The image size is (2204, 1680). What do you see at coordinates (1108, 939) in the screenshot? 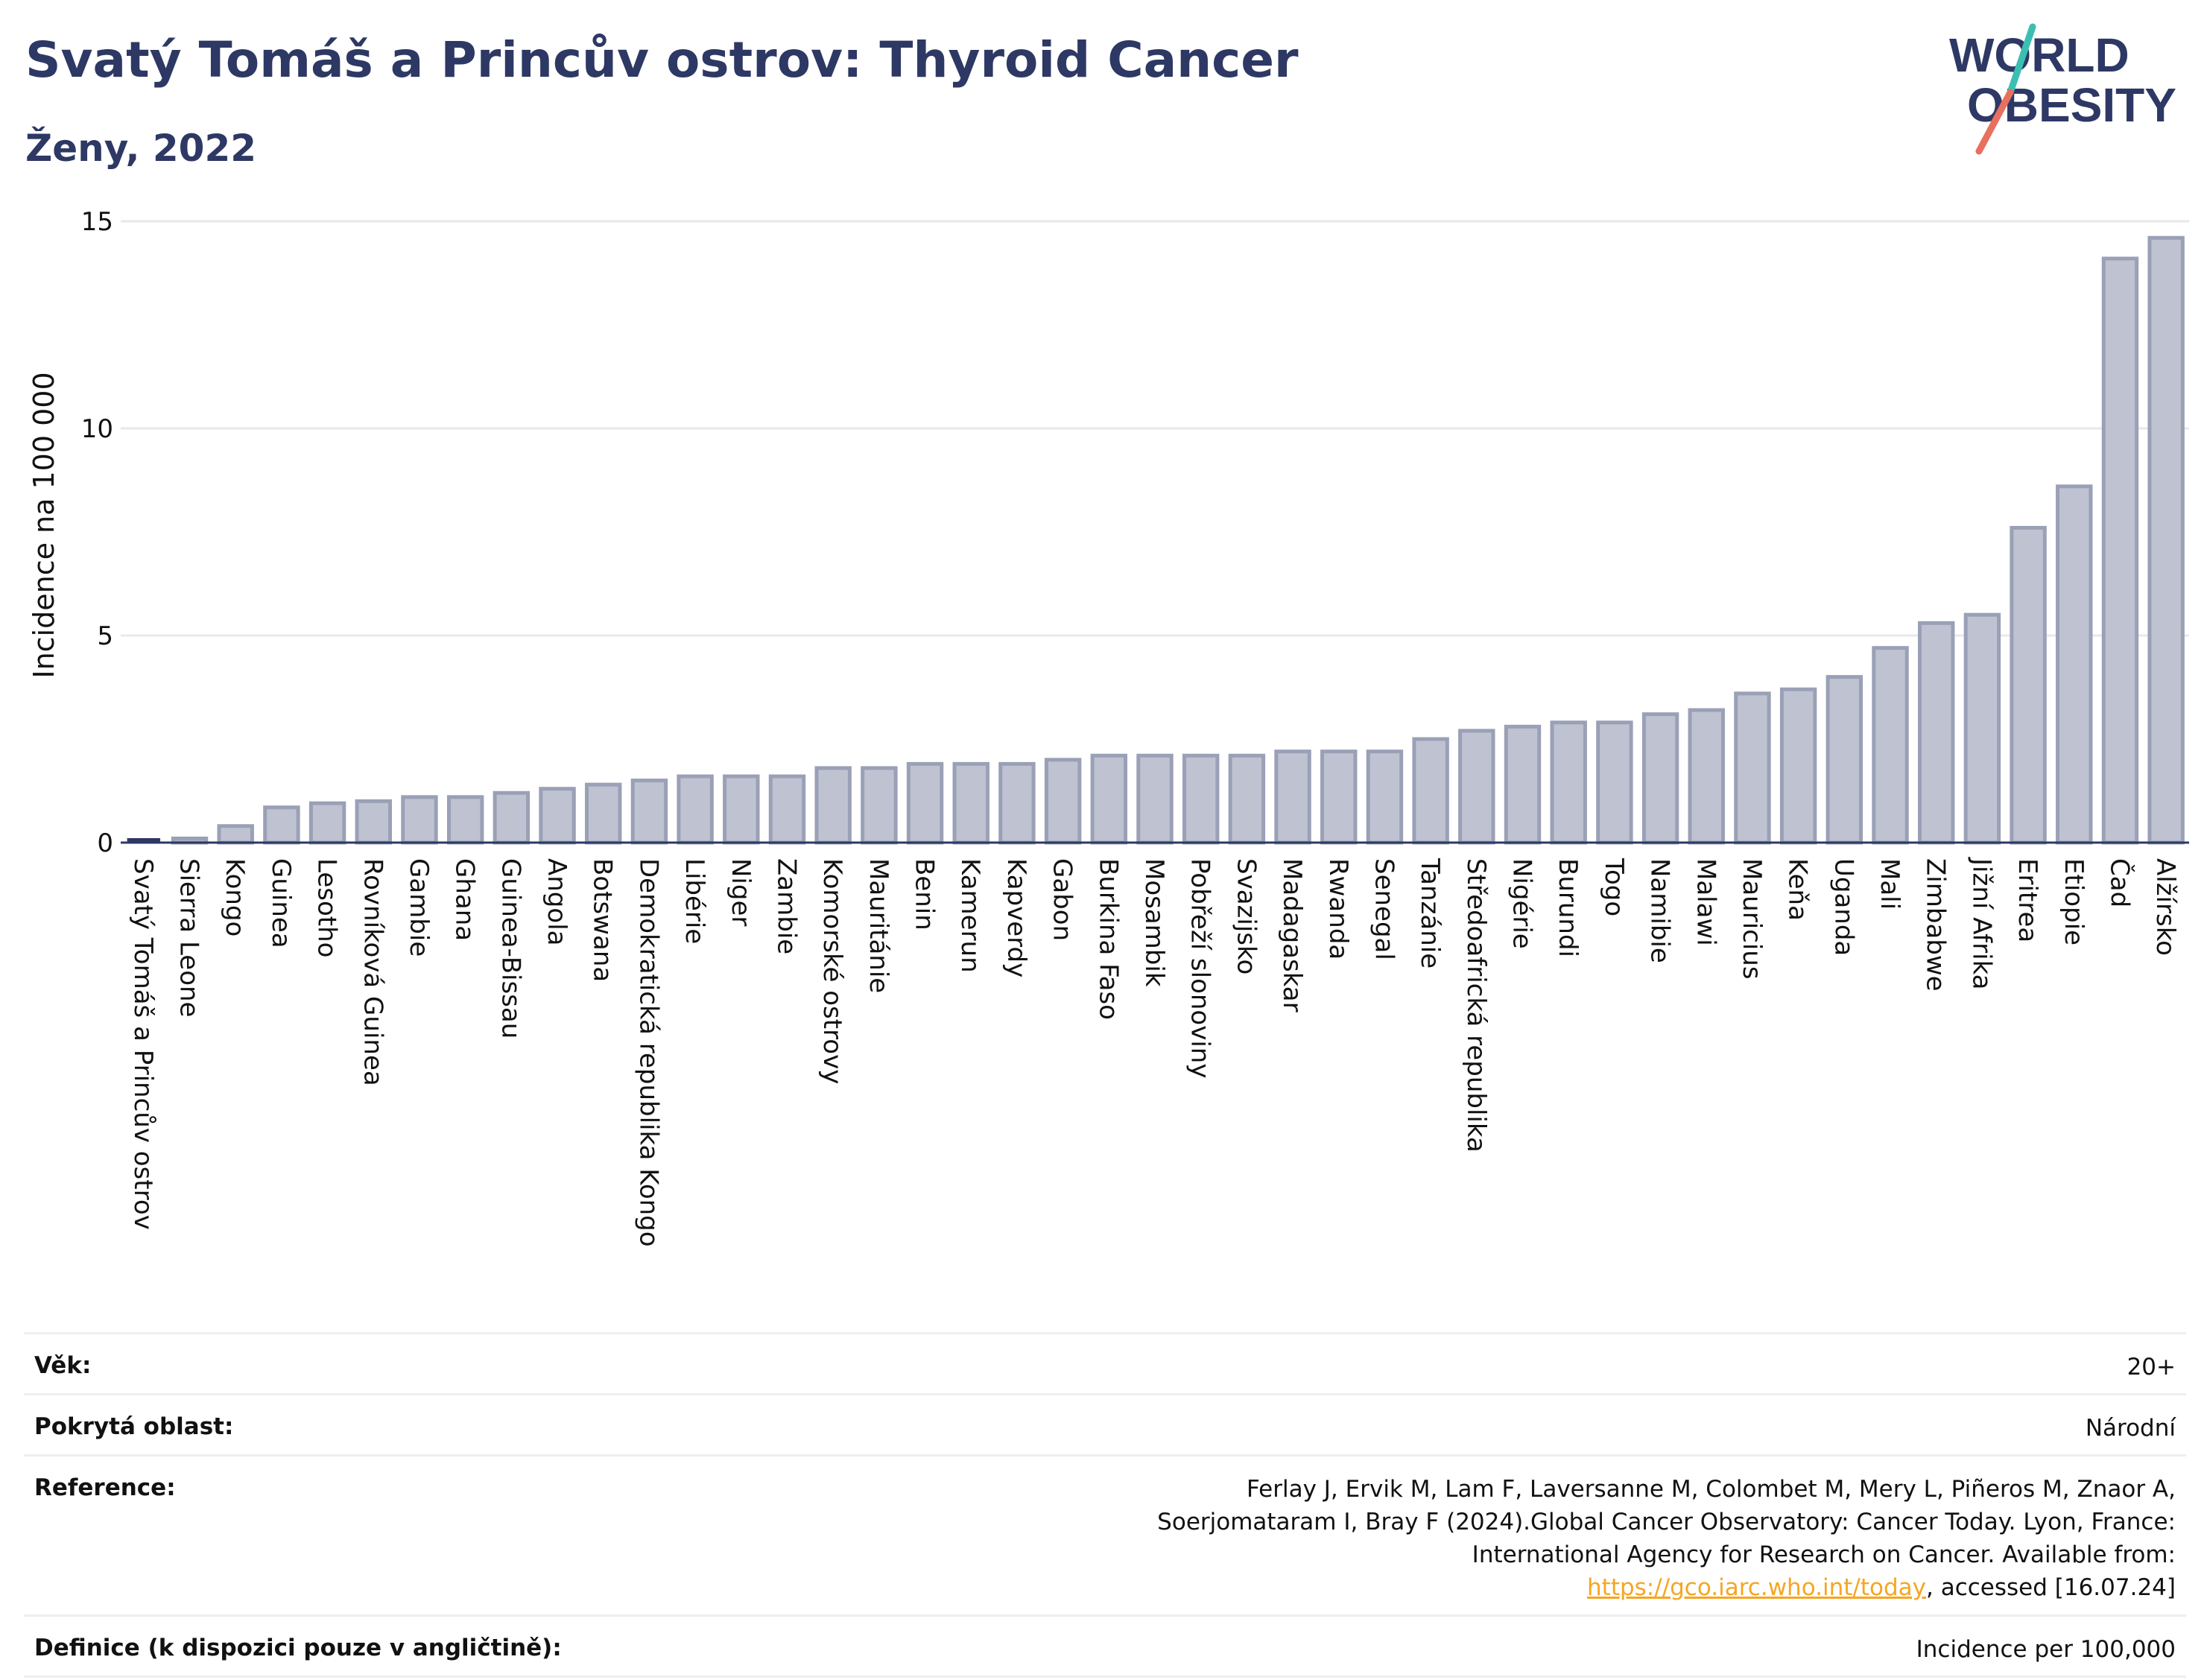
I see `x-tick-label: Burkina Faso` at bounding box center [1108, 939].